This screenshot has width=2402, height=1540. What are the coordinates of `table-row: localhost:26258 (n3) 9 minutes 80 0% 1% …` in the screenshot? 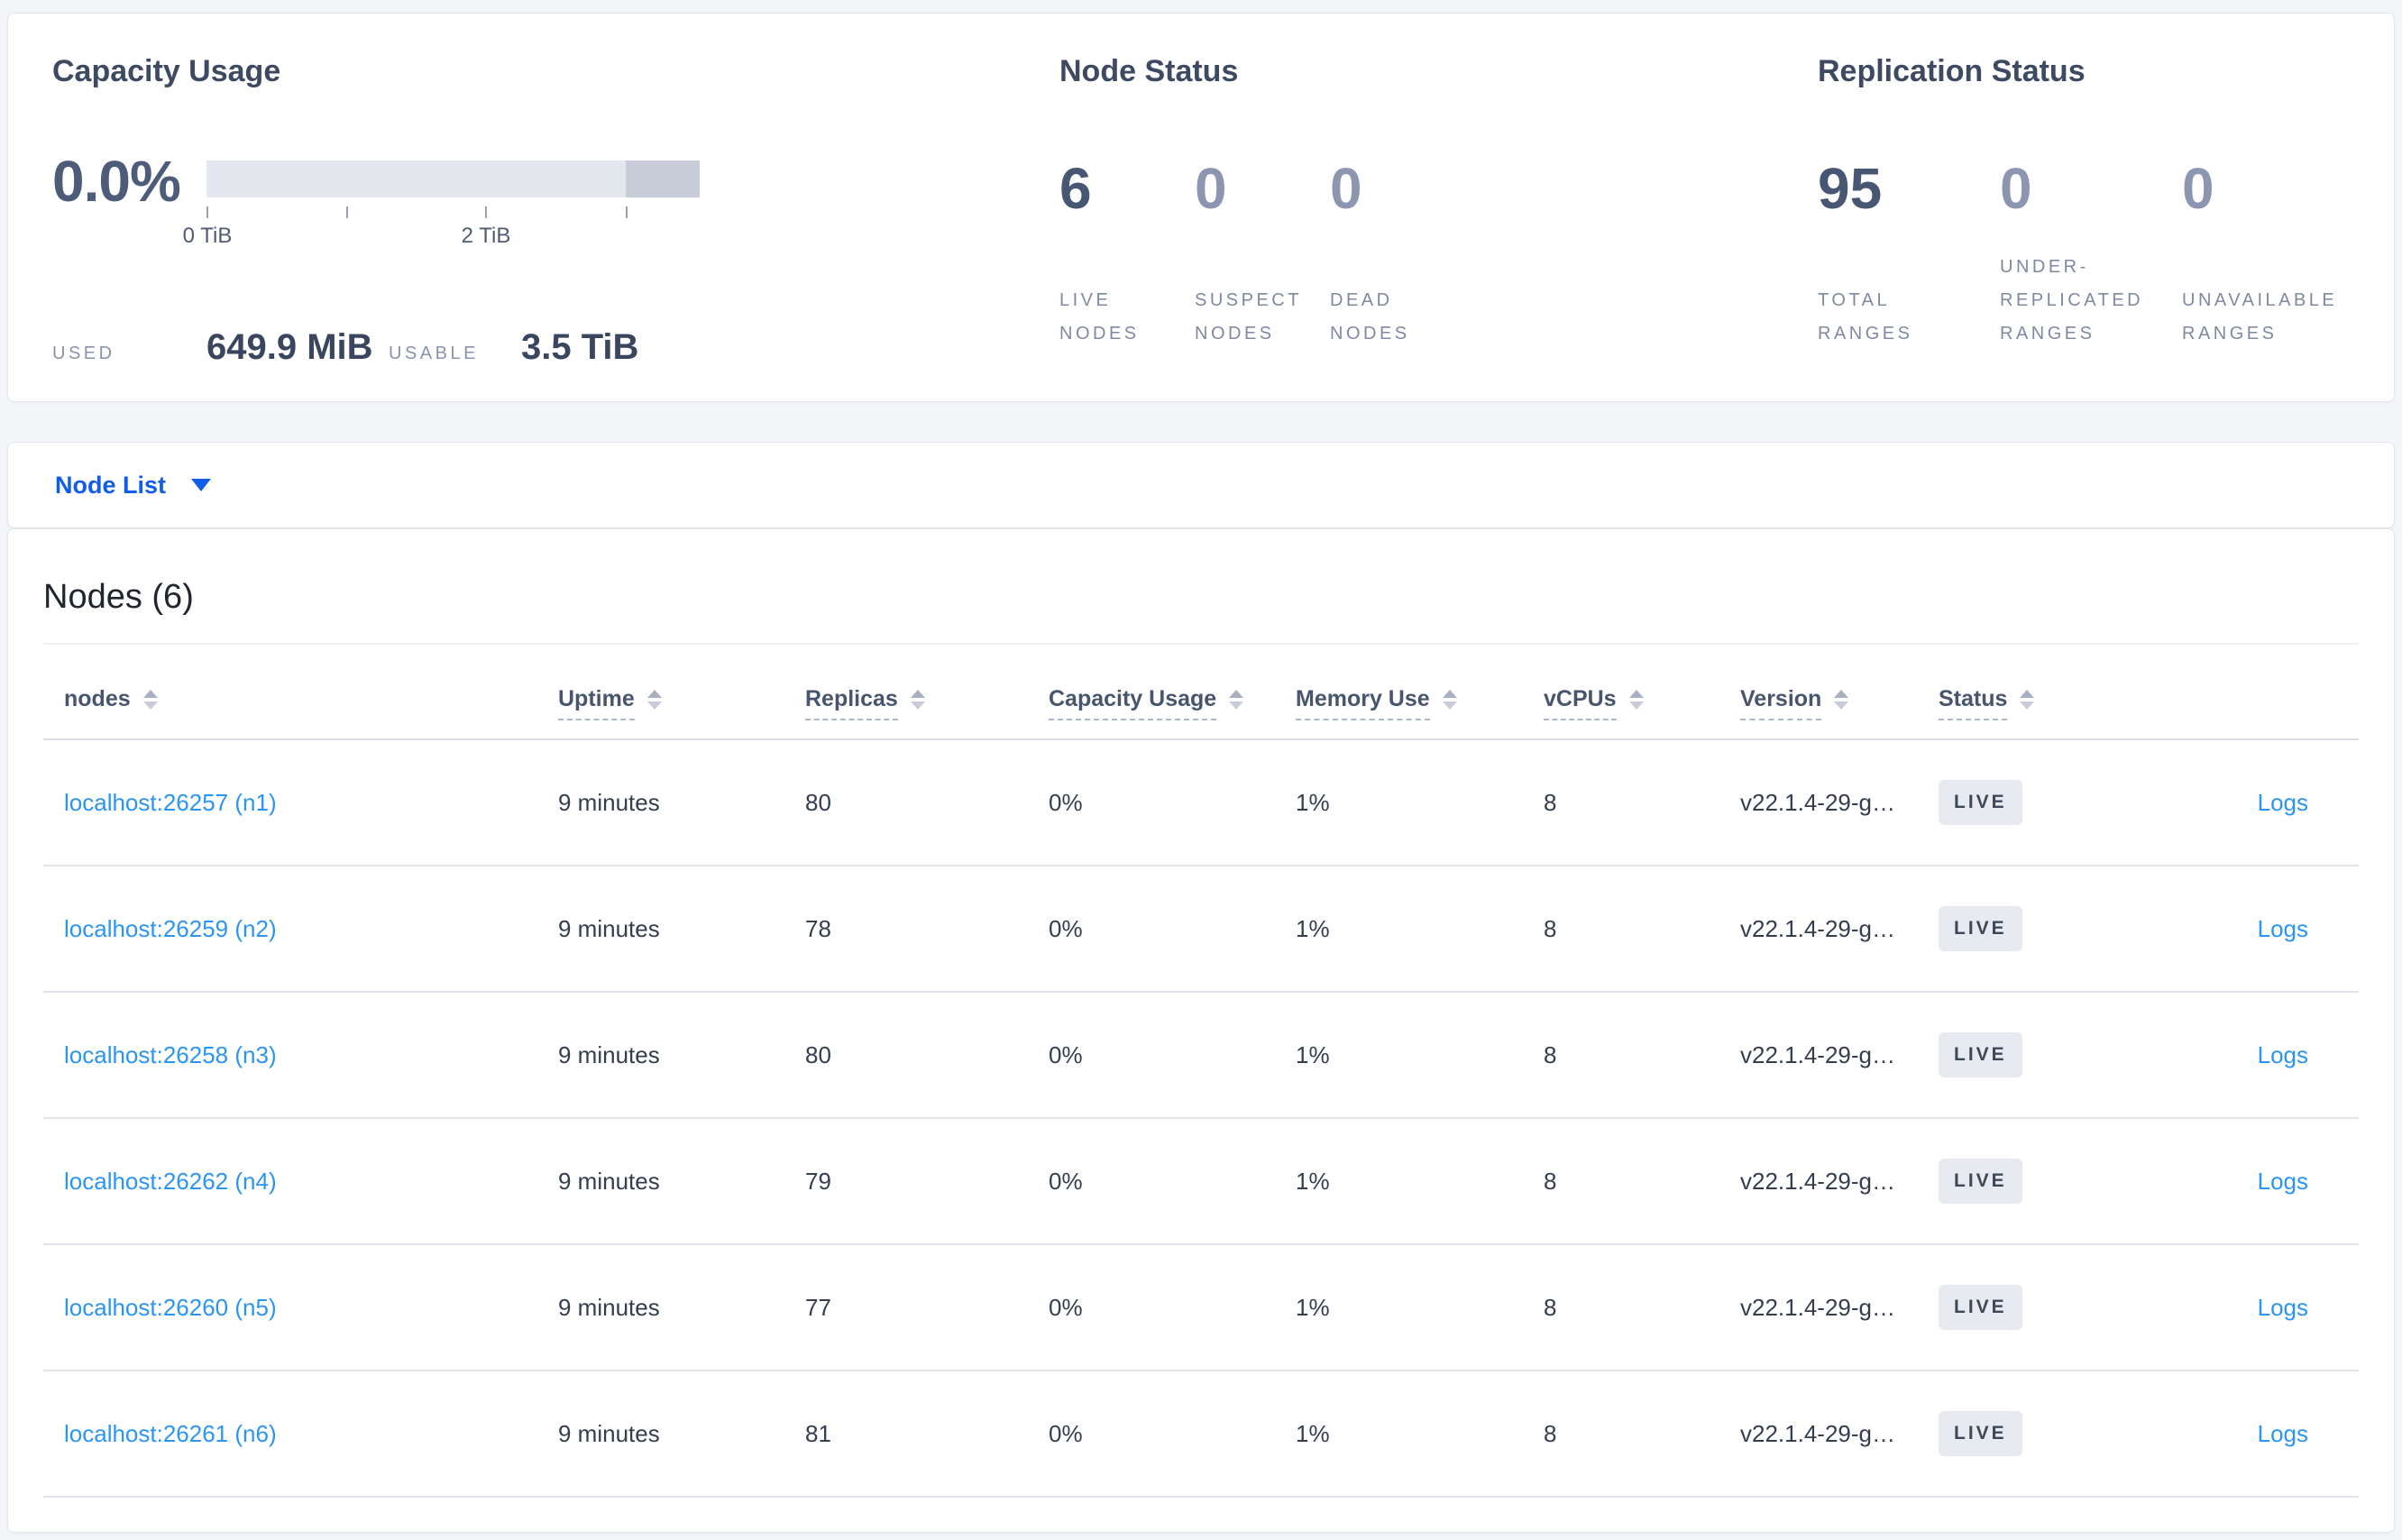 It's located at (1201, 1056).